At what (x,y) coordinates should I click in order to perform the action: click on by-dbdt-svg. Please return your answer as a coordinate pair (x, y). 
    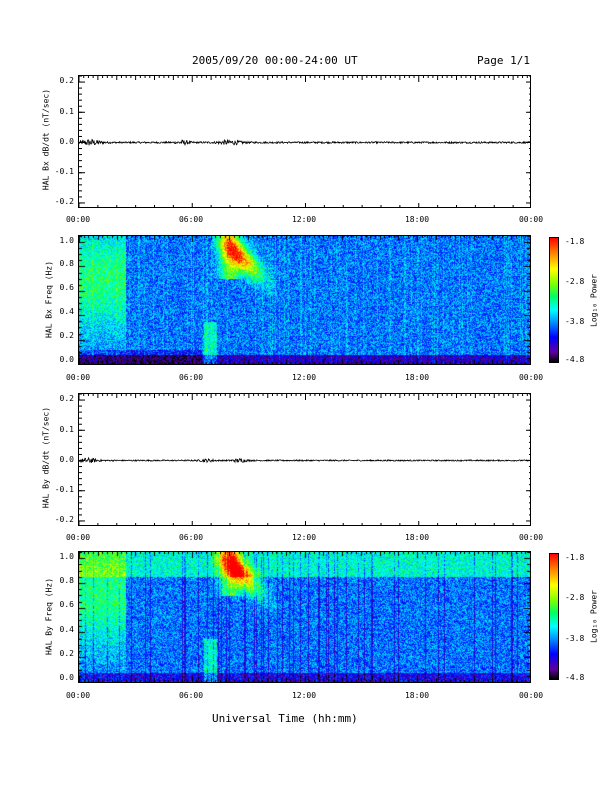
    Looking at the image, I should click on (304, 459).